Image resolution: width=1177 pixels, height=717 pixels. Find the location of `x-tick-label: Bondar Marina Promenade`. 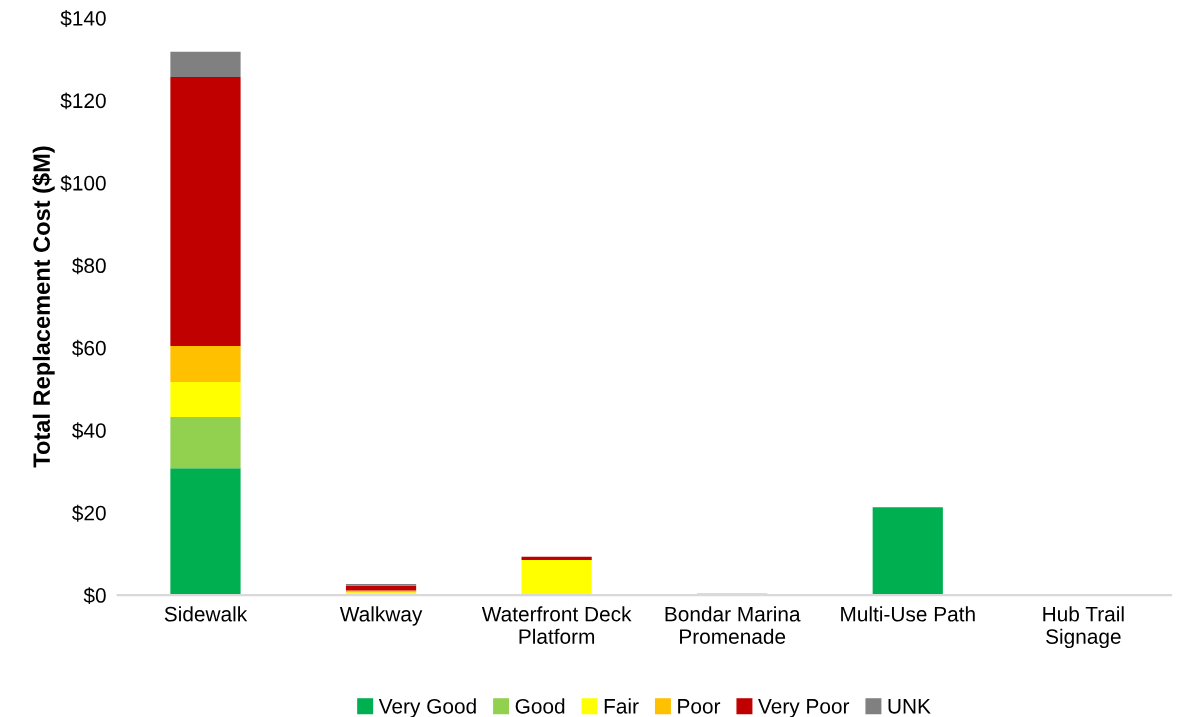

x-tick-label: Bondar Marina Promenade is located at coordinates (733, 625).